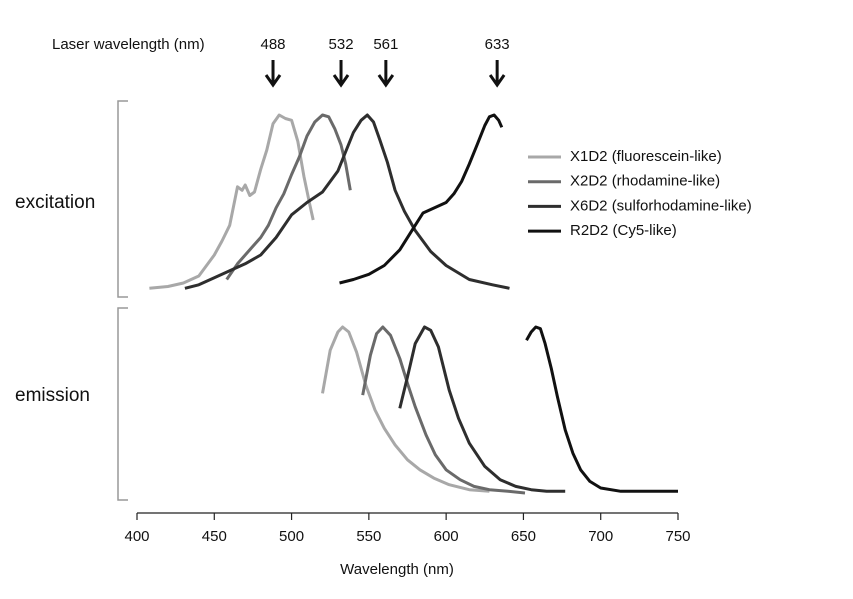 The image size is (853, 599). What do you see at coordinates (646, 156) in the screenshot?
I see `legend-label: X1D2 (fluorescein-like)` at bounding box center [646, 156].